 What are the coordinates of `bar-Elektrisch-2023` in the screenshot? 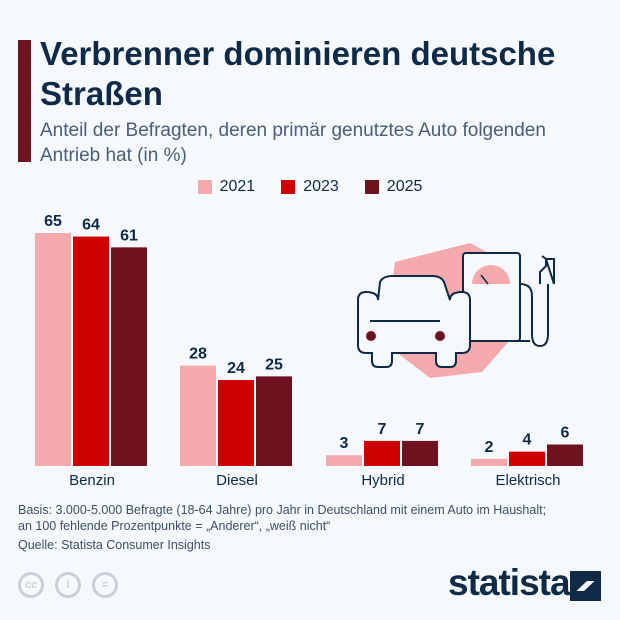 It's located at (527, 458).